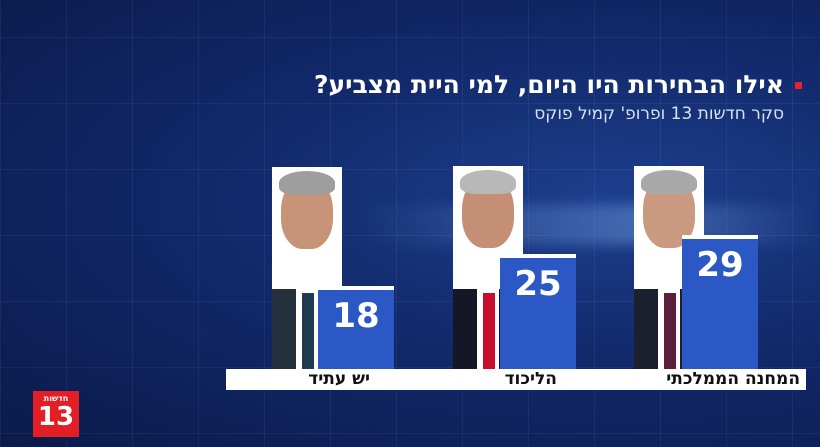 This screenshot has width=820, height=447. Describe the element at coordinates (538, 283) in the screenshot. I see `bar-value-label: 25` at that location.